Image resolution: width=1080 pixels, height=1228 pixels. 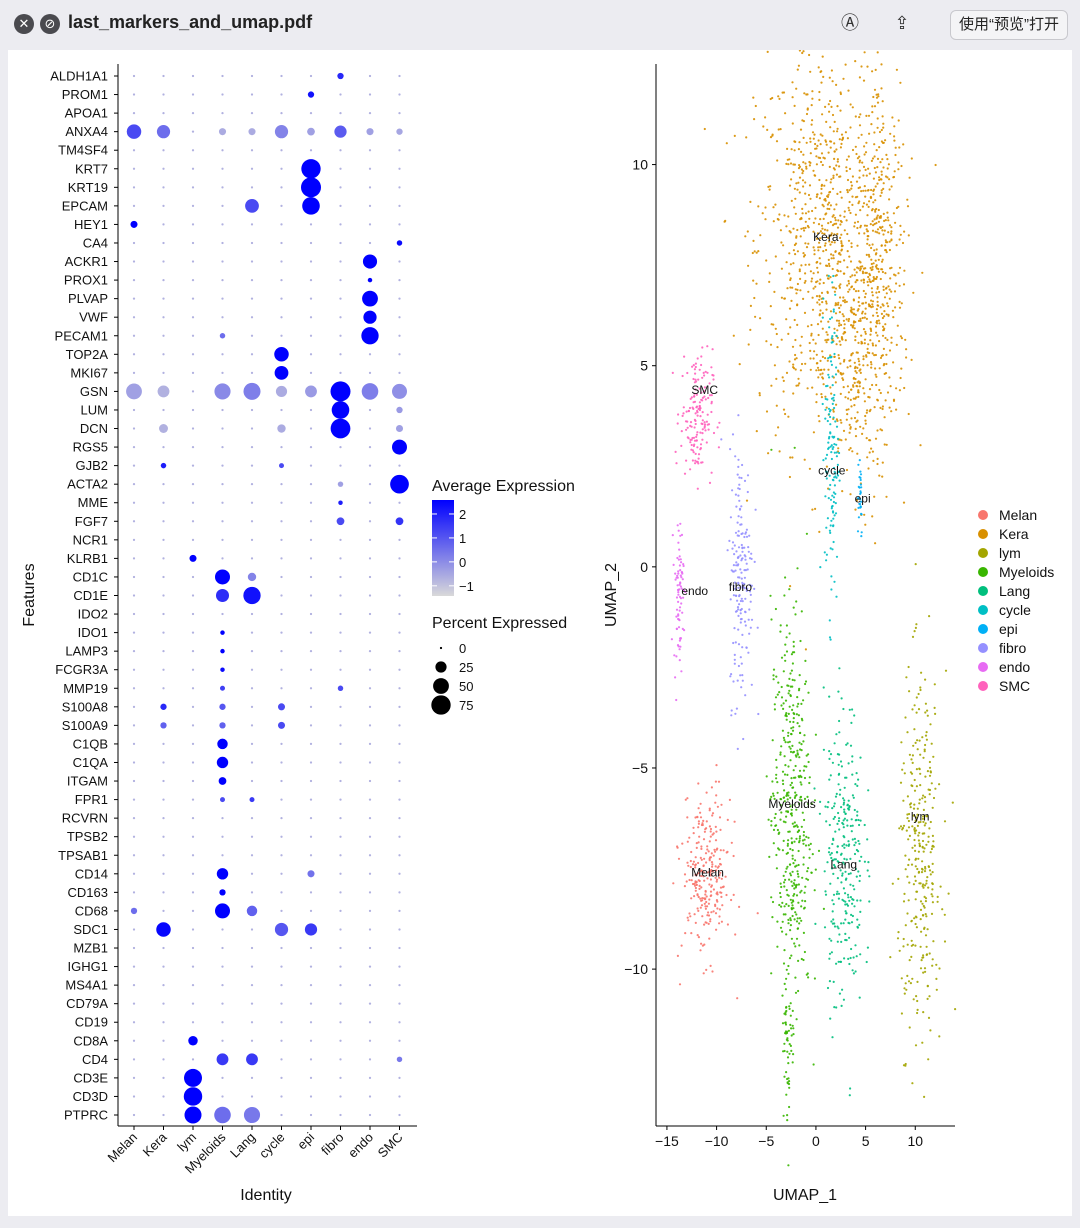 I want to click on dot-NCR1-Myeloids, so click(x=222, y=539).